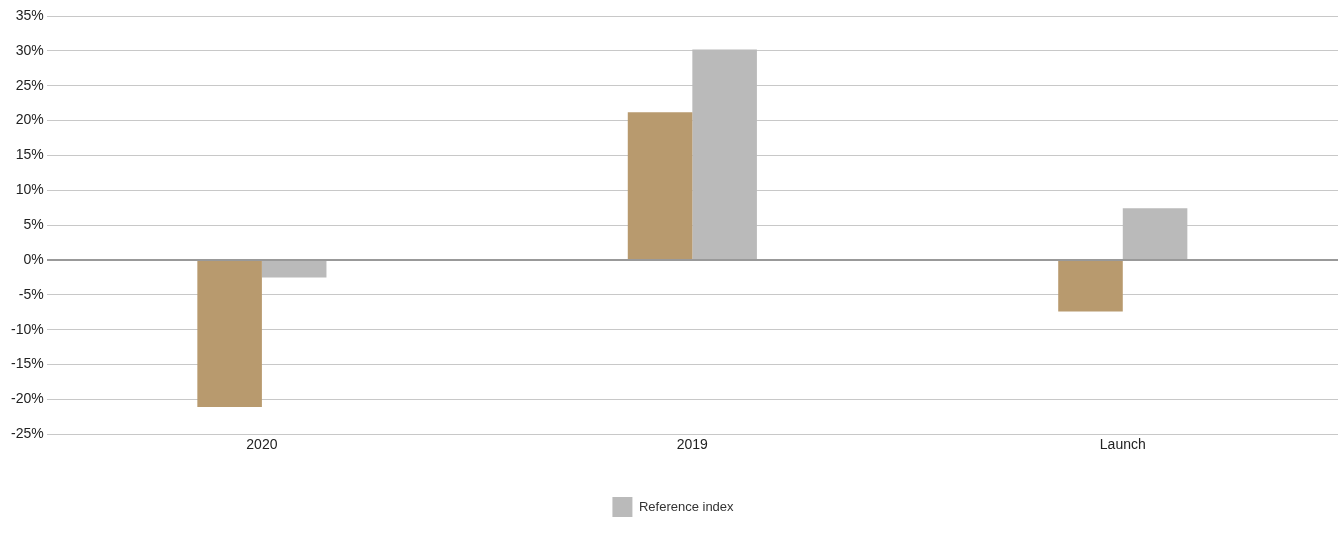  Describe the element at coordinates (29, 14) in the screenshot. I see `y-tick-label: 35%` at that location.